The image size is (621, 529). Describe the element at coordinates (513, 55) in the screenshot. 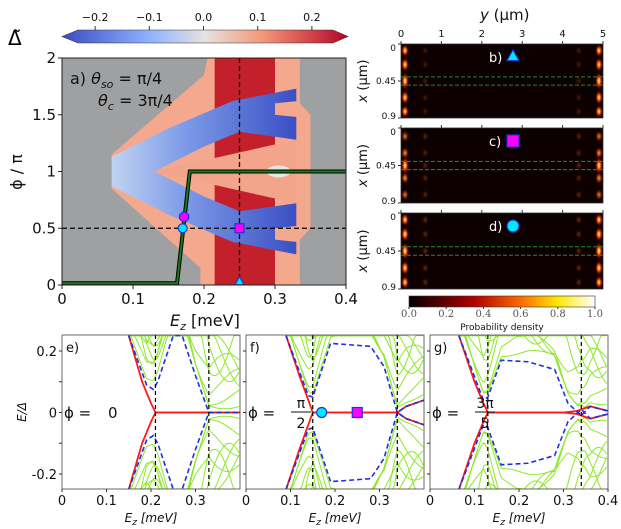

I see `marker-triangle` at that location.